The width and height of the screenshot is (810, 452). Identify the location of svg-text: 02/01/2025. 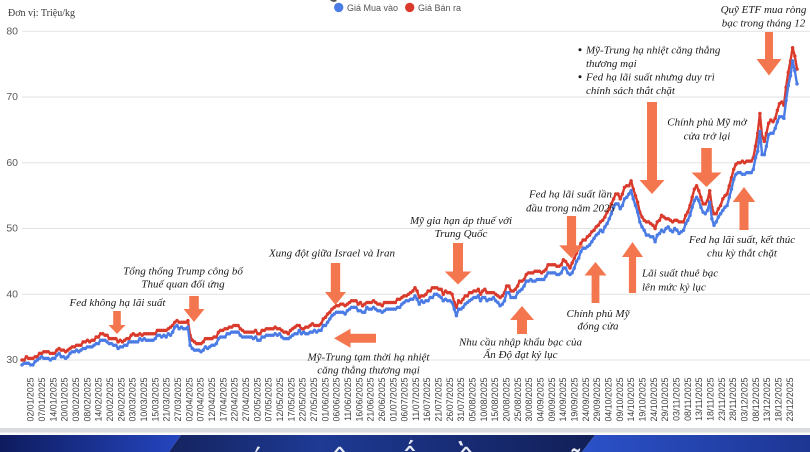
(31, 399).